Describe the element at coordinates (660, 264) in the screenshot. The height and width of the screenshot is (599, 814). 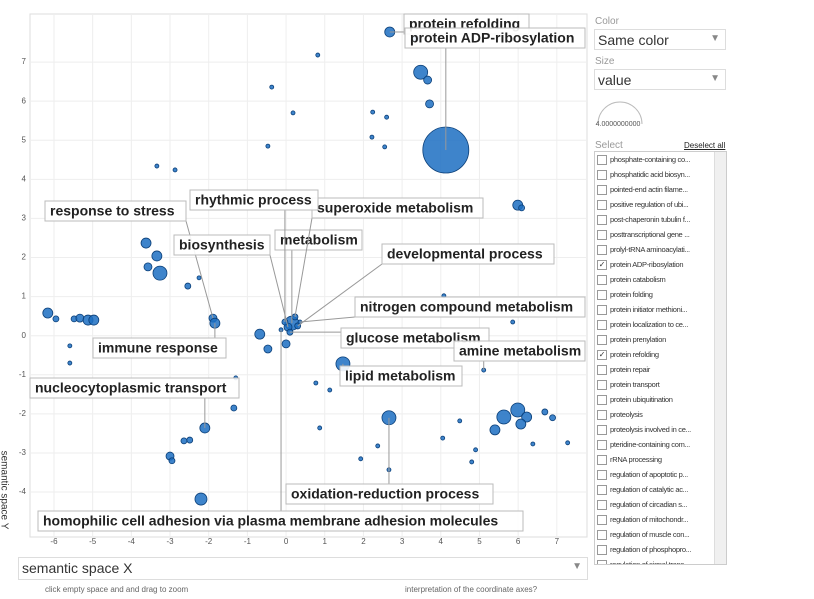
I see `term-item: ✓ protein ADP-ribosylation` at that location.